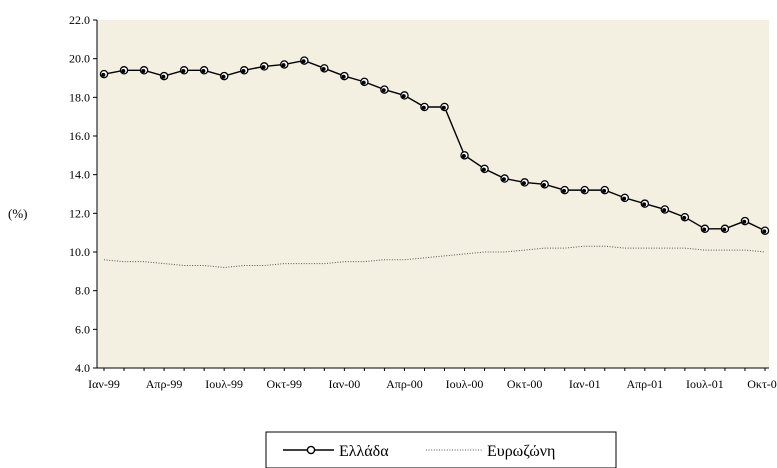 The image size is (777, 468). What do you see at coordinates (18, 213) in the screenshot?
I see `y-axis-label: (%)` at bounding box center [18, 213].